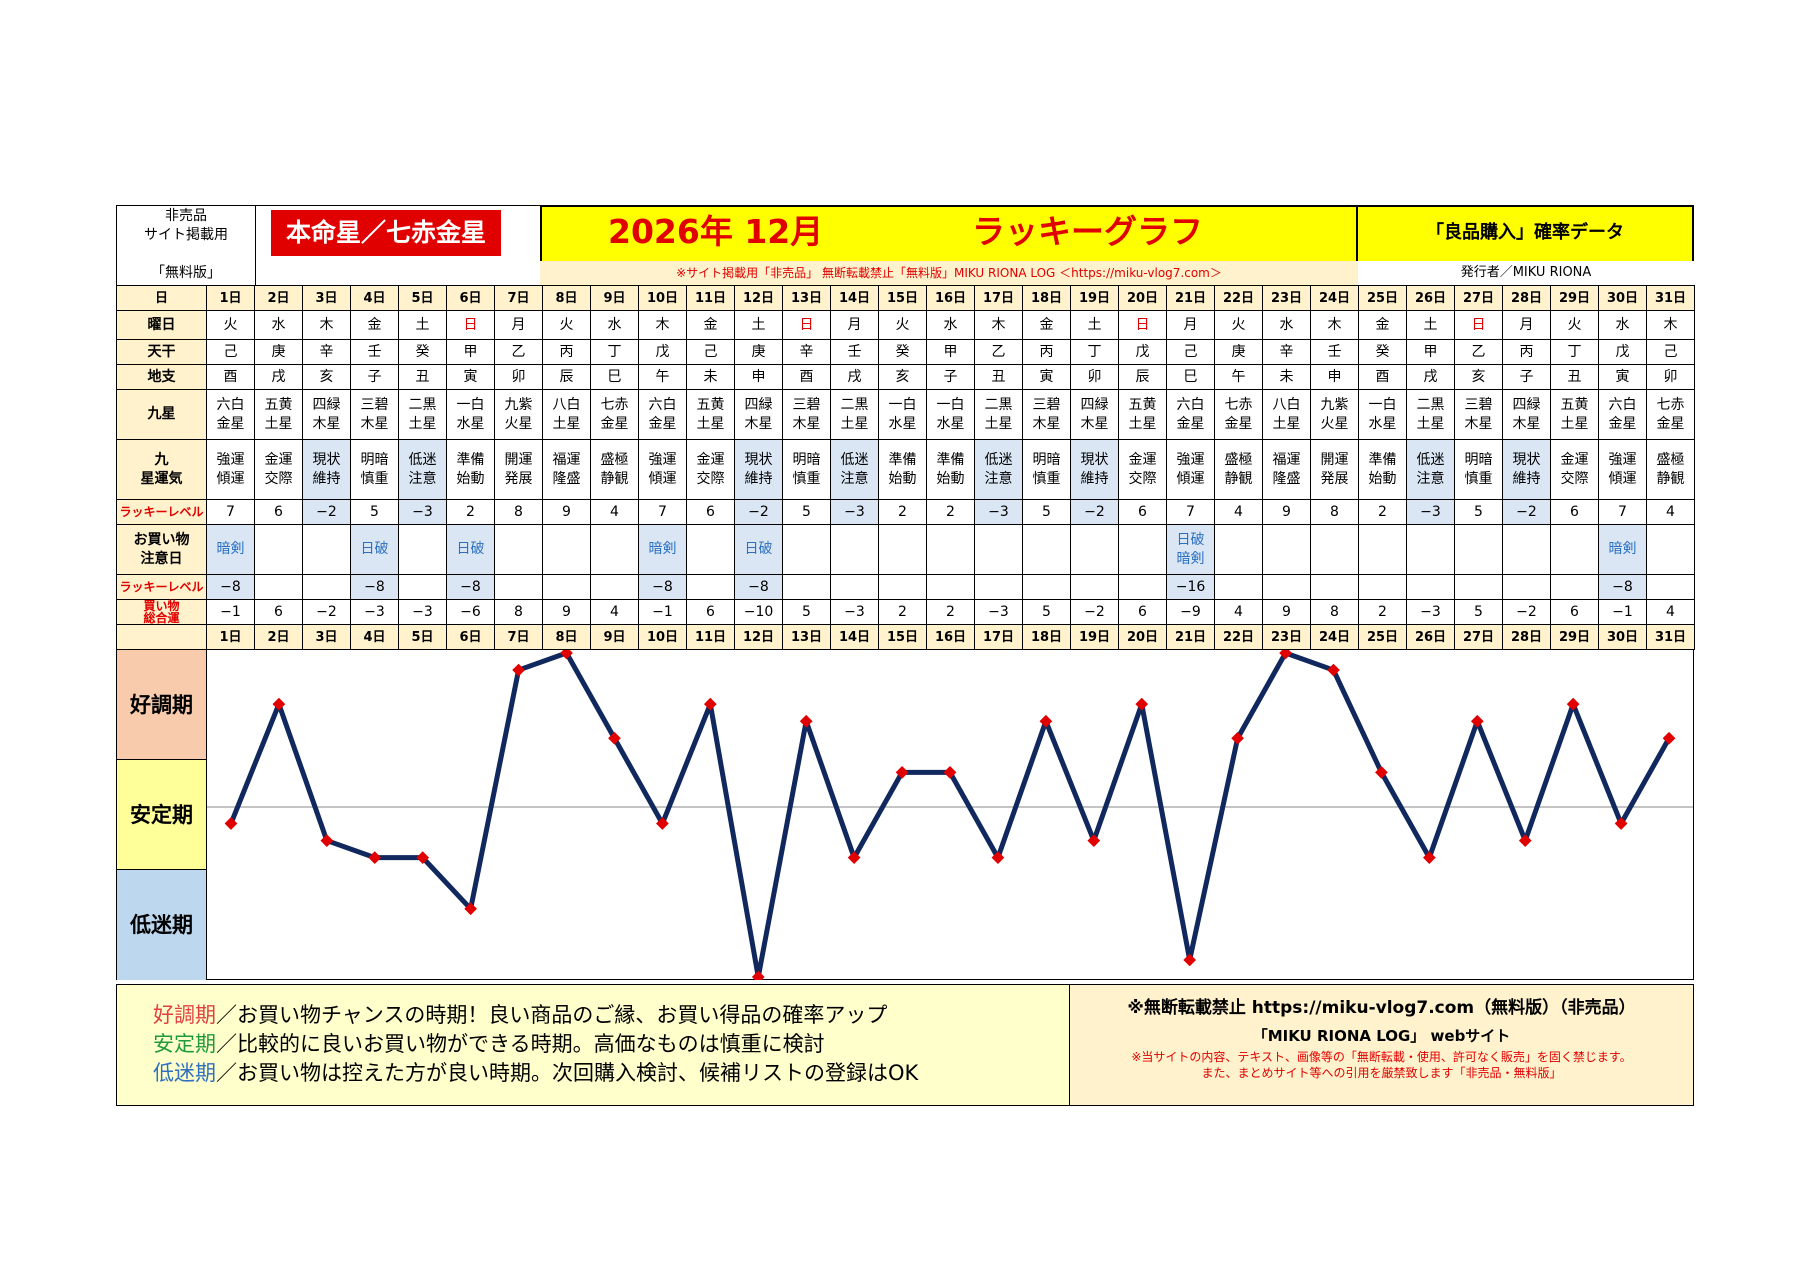 Image resolution: width=1800 pixels, height=1272 pixels. What do you see at coordinates (806, 612) in the screenshot?
I see `total-cell: 5` at bounding box center [806, 612].